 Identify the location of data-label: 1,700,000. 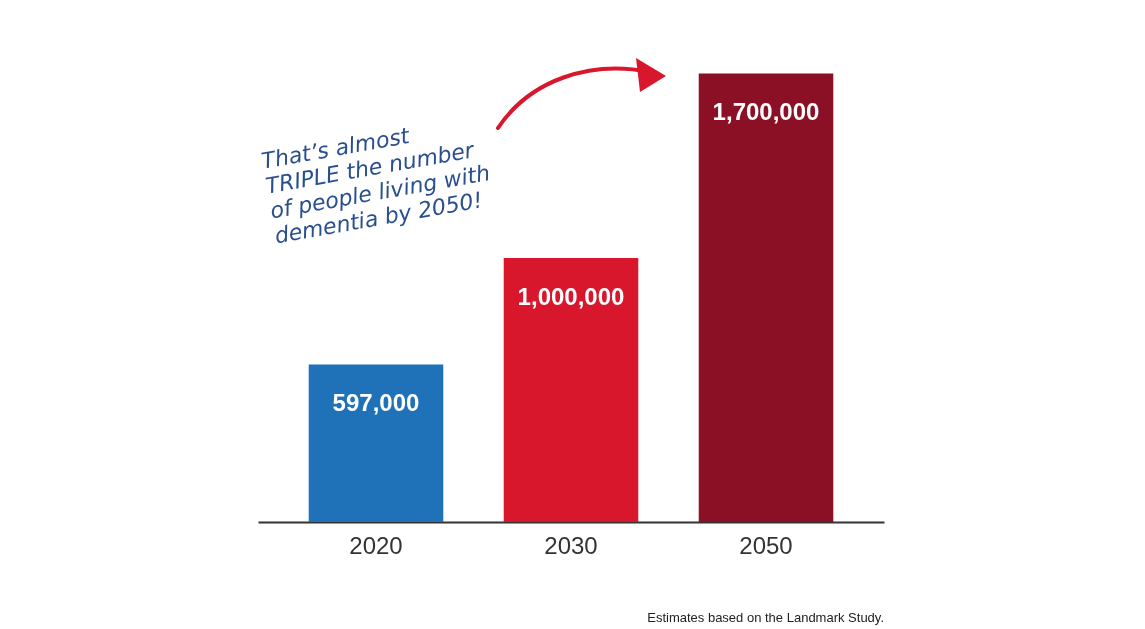
(766, 112).